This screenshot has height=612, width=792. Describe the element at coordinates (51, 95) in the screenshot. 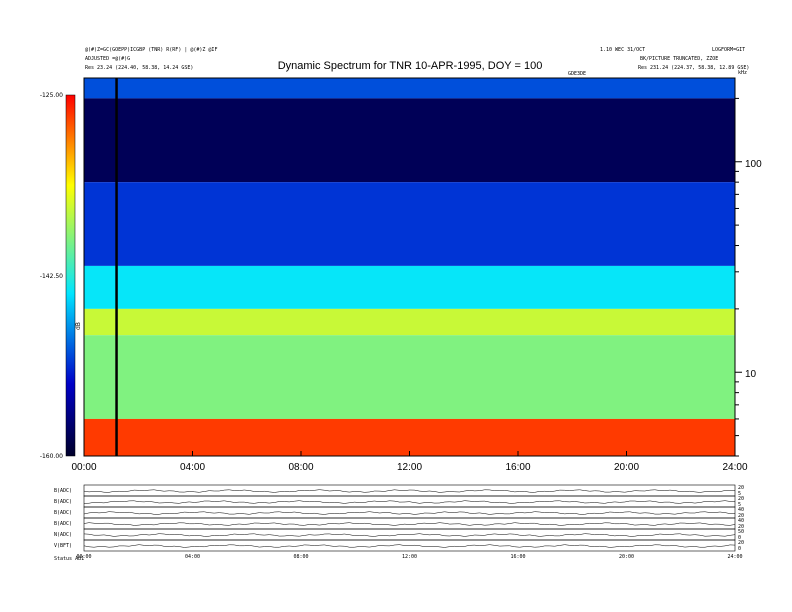

I see `colorbar-tick-top: -125.00` at that location.